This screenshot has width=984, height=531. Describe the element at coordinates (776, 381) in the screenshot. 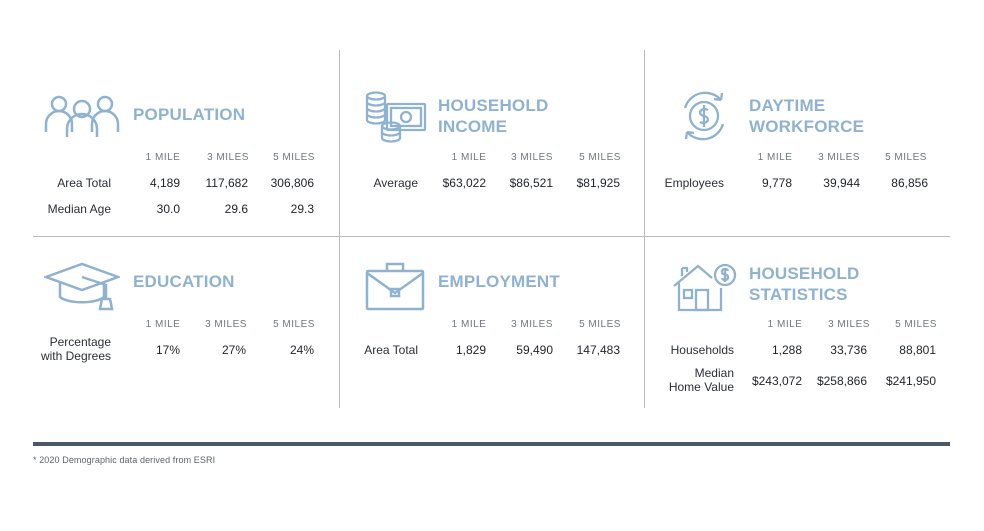

I see `cell-value: $243,072` at that location.